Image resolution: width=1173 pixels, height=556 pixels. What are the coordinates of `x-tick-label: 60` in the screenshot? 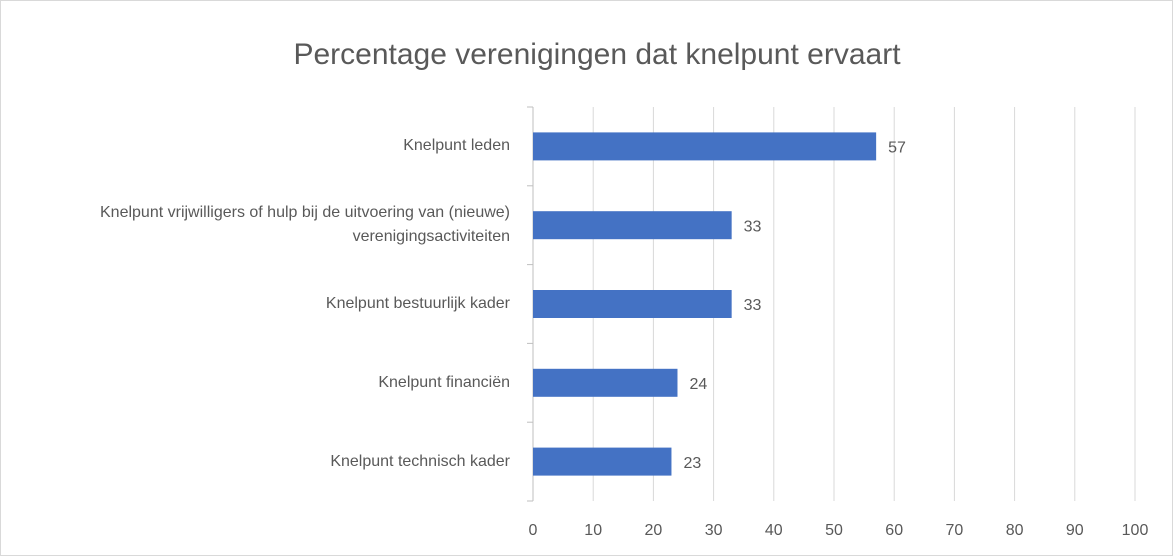 It's located at (894, 530).